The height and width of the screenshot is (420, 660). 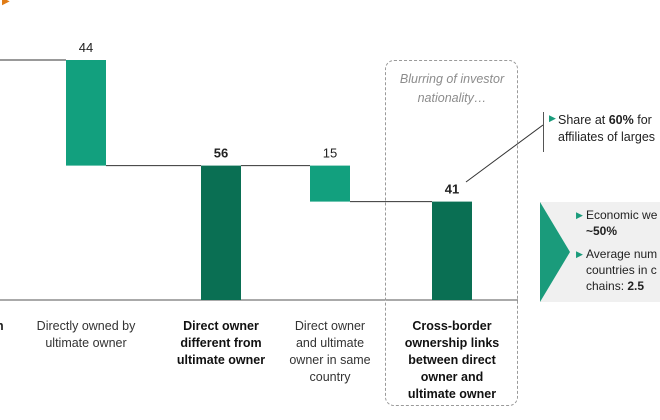 I want to click on panel-item-tail: chains:, so click(x=607, y=286).